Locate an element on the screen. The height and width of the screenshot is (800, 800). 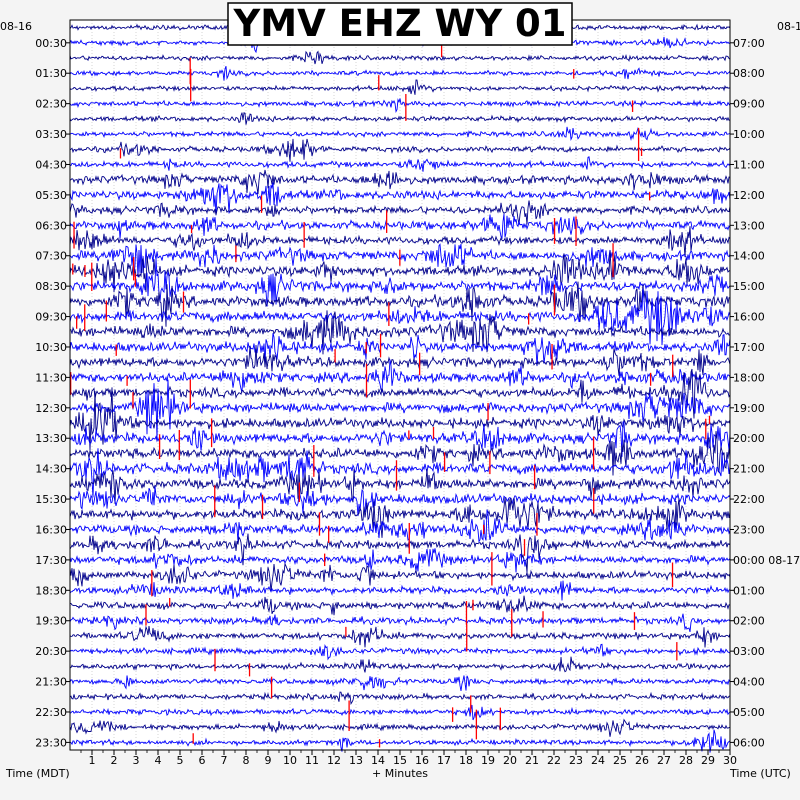
x-tick-label: 7 is located at coordinates (224, 760).